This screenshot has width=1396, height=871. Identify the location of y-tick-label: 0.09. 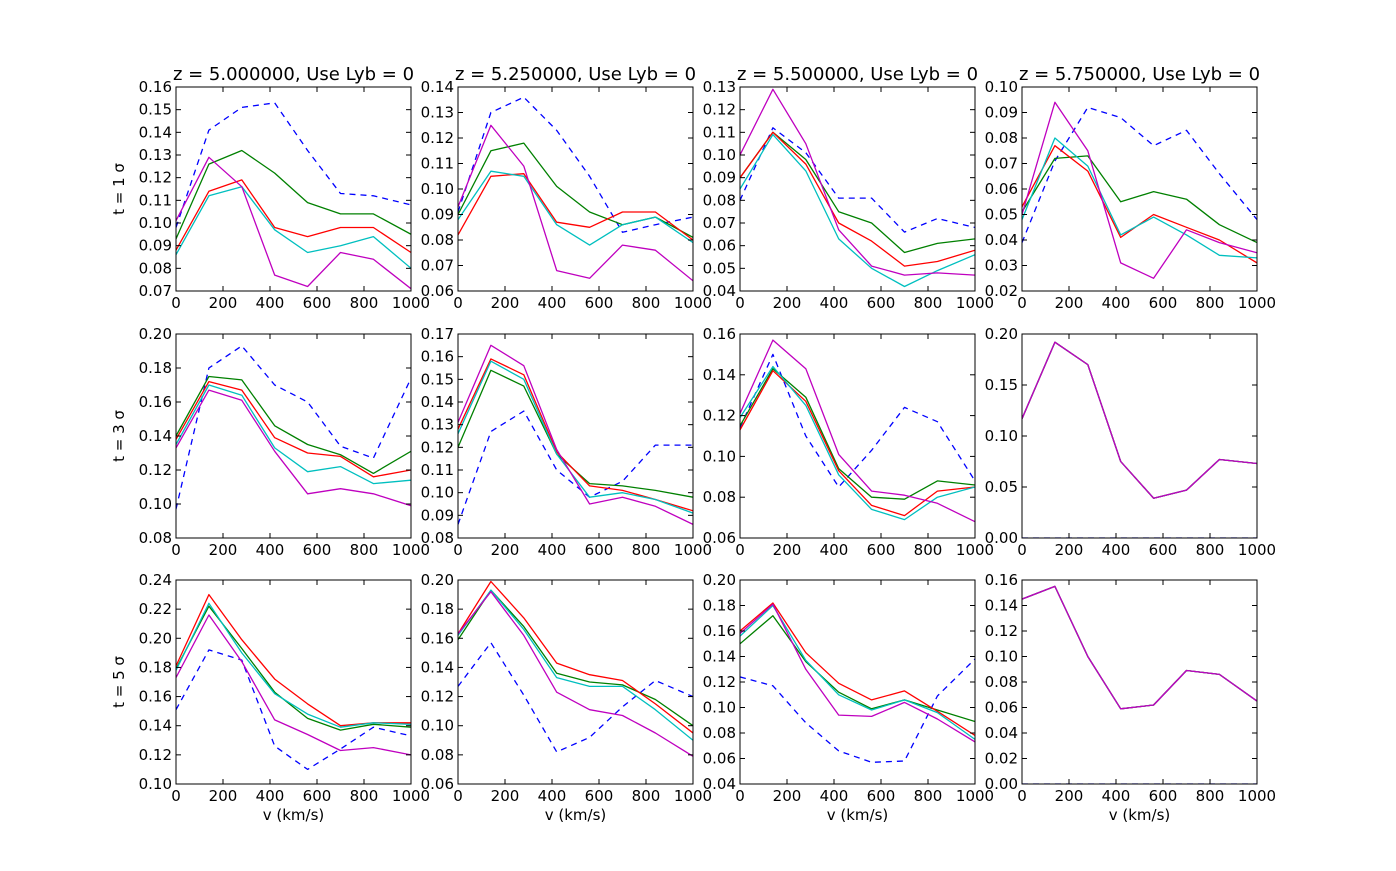
(437, 215).